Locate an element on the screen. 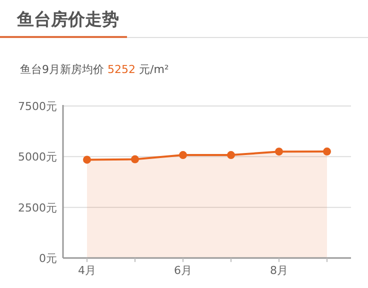  ytick: 5000元 is located at coordinates (37, 157).